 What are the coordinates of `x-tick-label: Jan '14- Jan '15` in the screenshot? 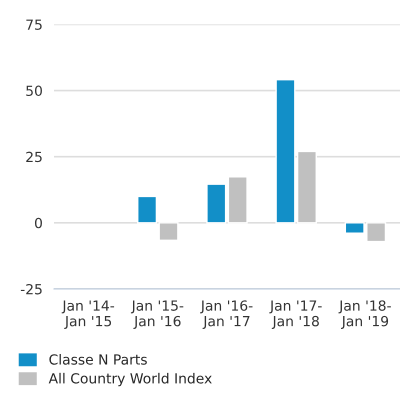 It's located at (88, 314).